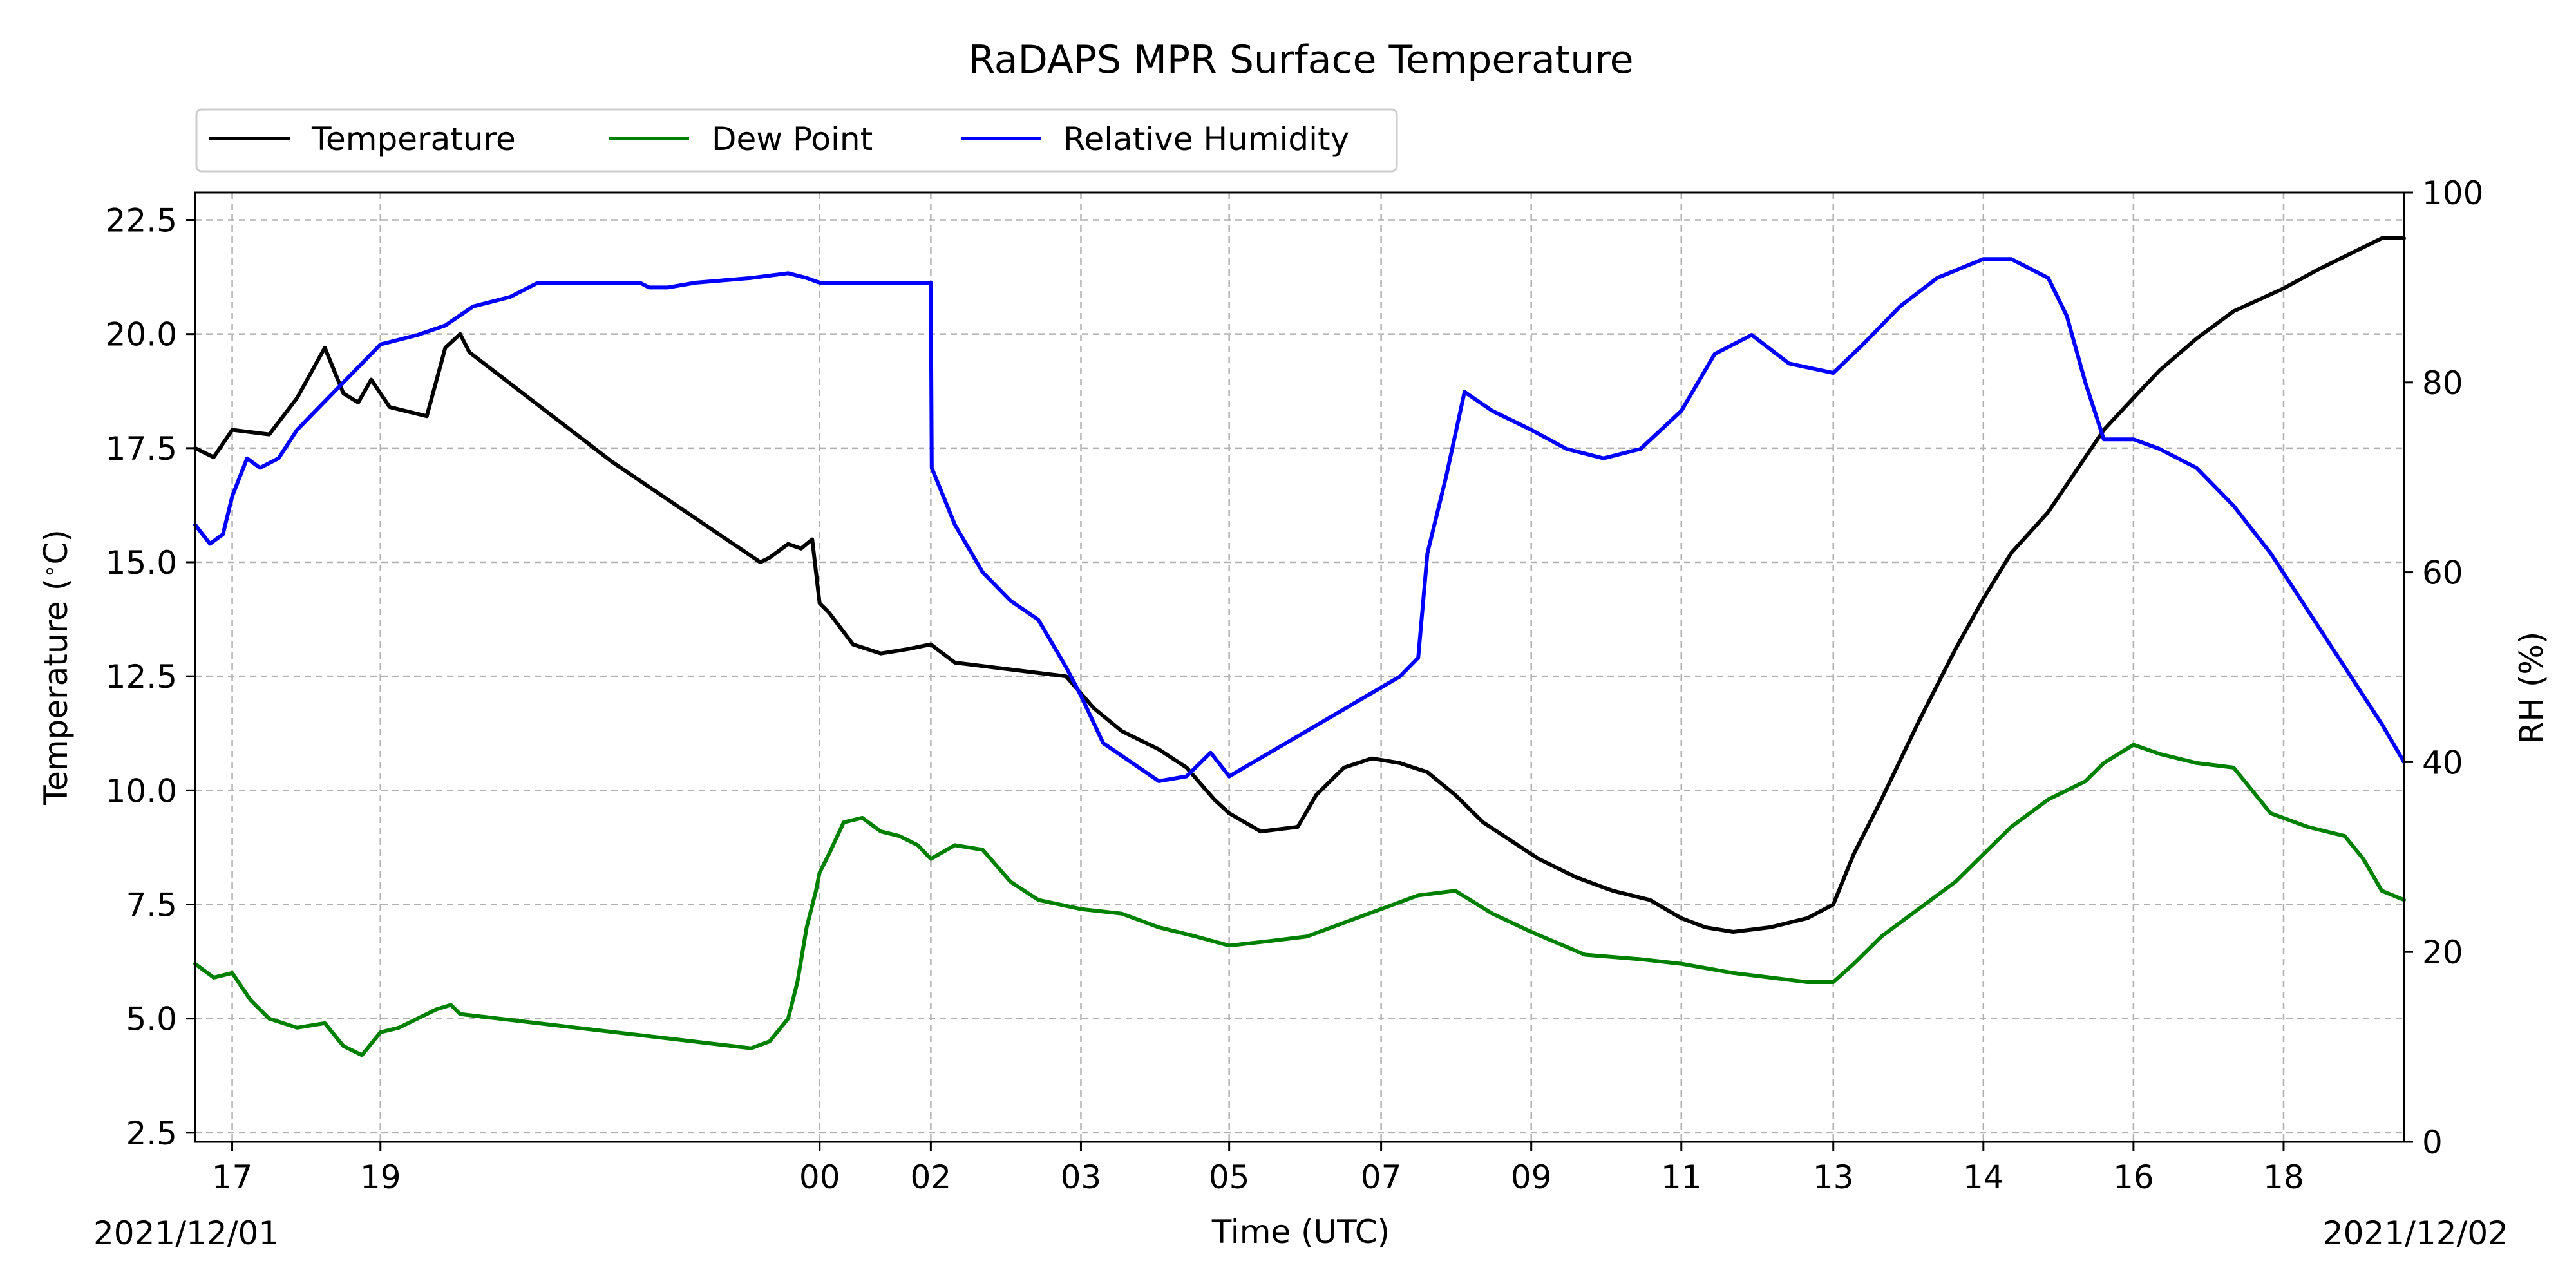 This screenshot has width=2576, height=1288. Describe the element at coordinates (1300, 1232) in the screenshot. I see `x-axis-label: Time (UTC)` at that location.